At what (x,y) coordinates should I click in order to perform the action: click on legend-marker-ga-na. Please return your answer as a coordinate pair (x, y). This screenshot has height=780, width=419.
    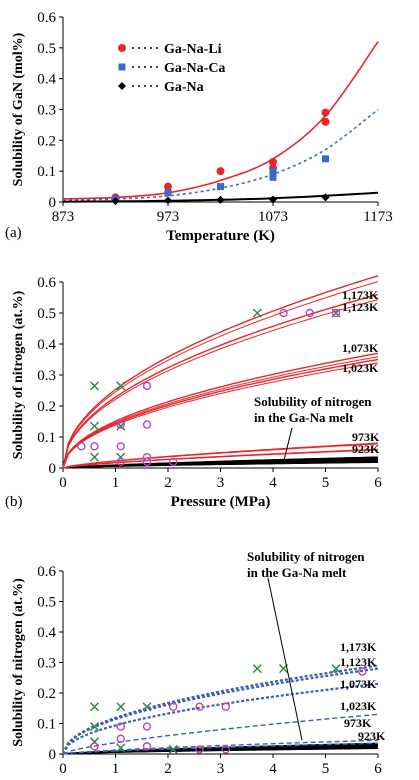
    Looking at the image, I should click on (122, 86).